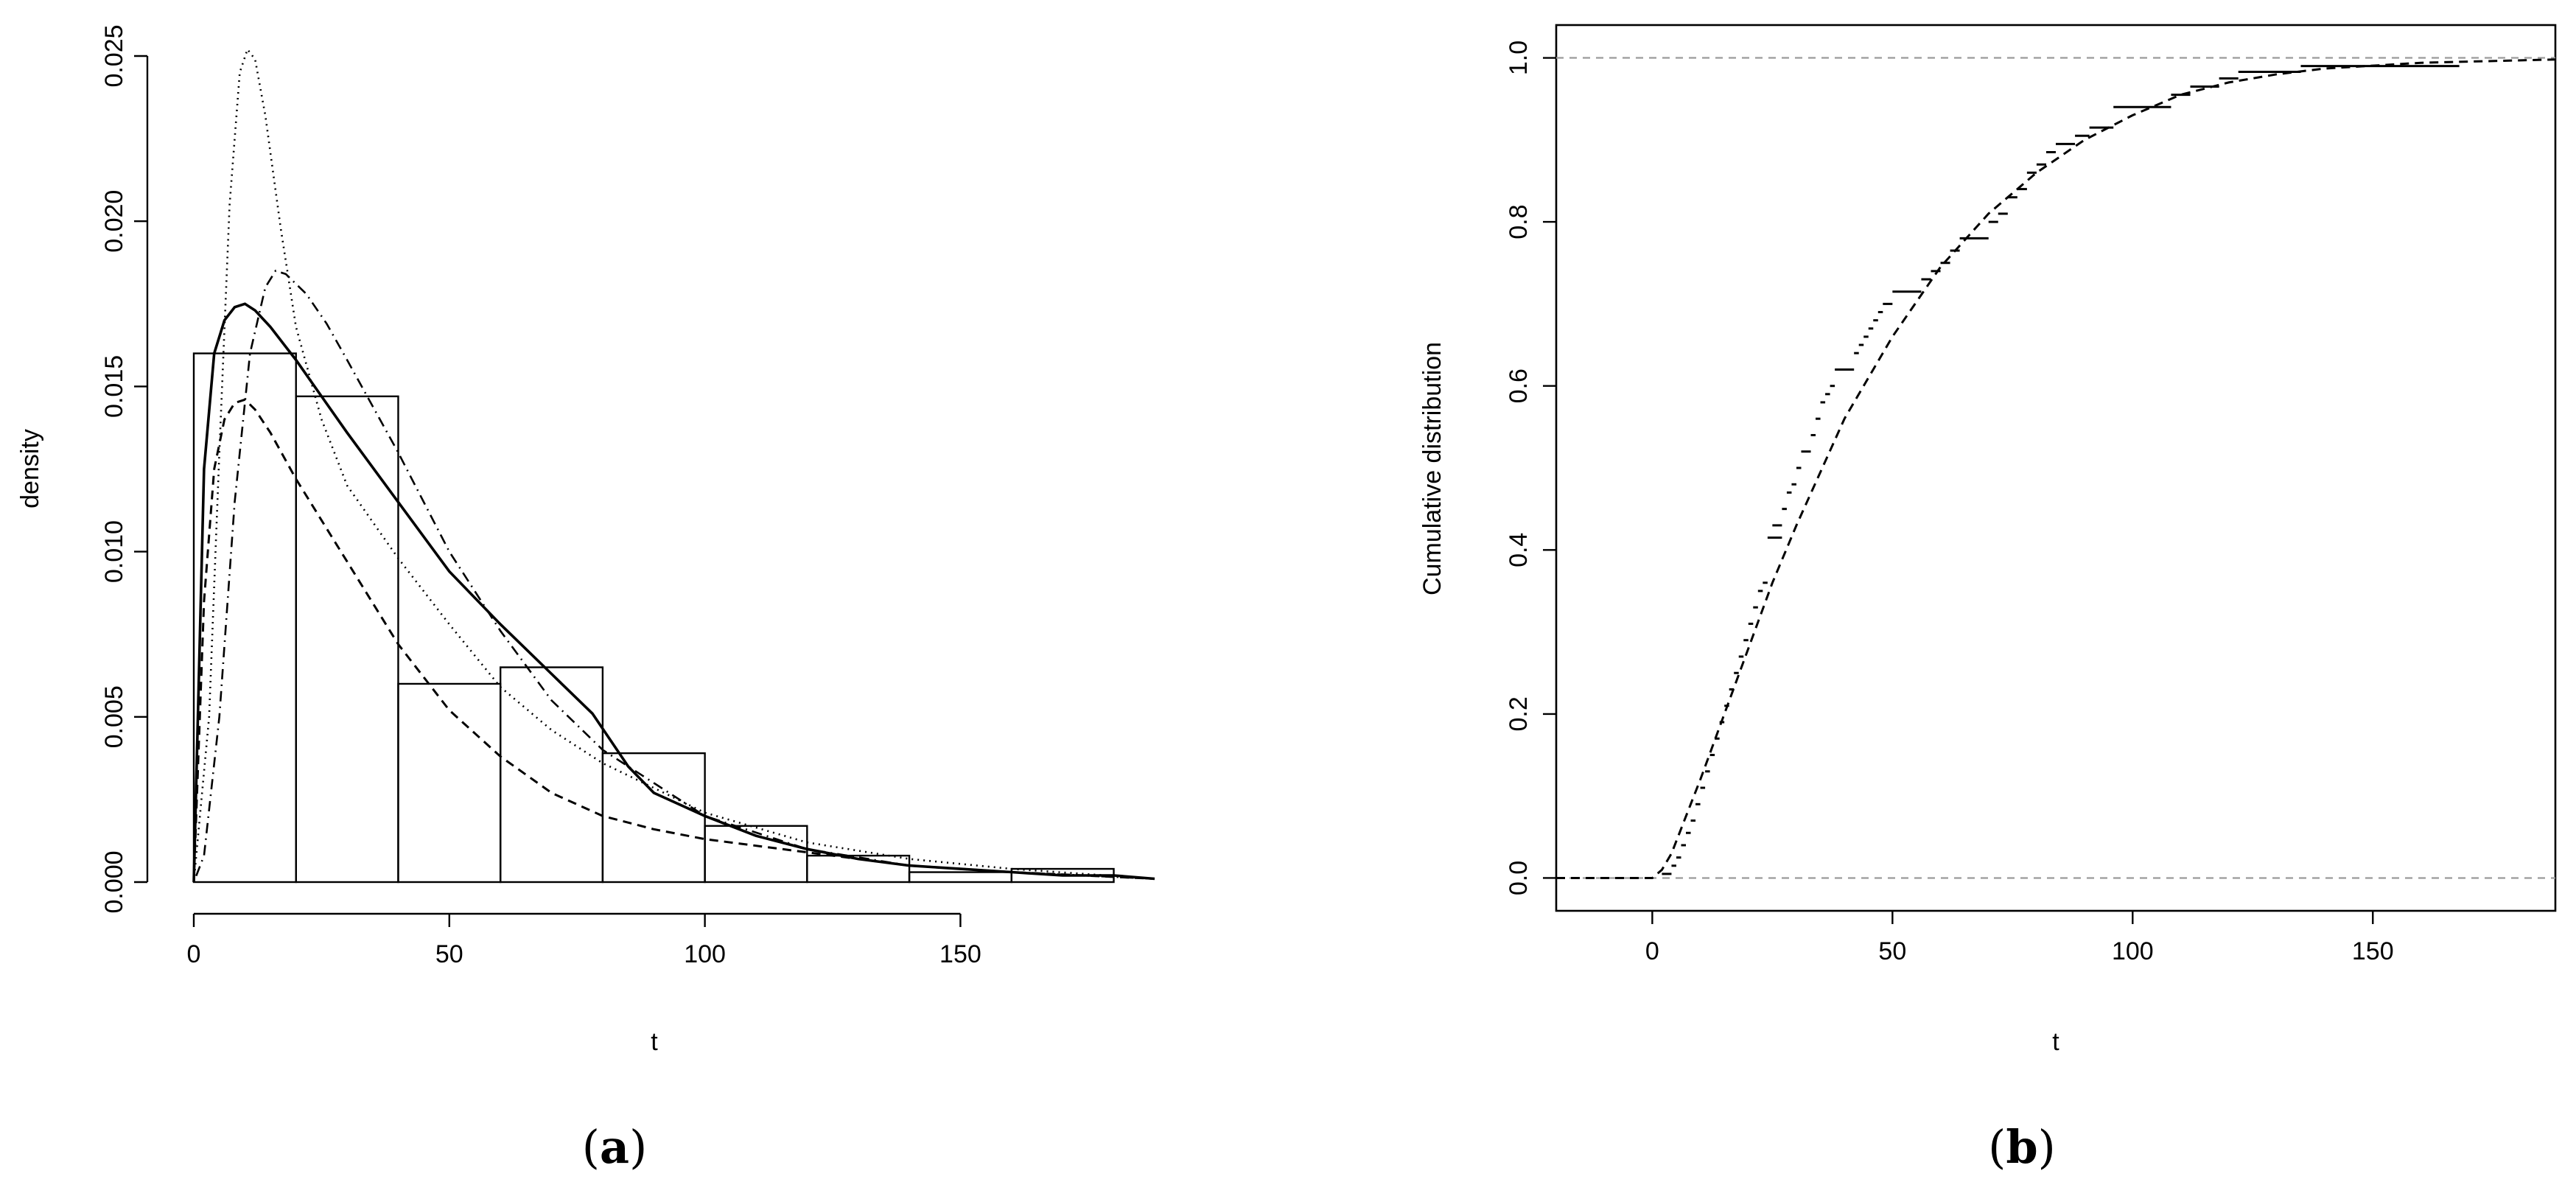 The image size is (2576, 1196). What do you see at coordinates (1519, 221) in the screenshot?
I see `y-tick-label: 0.8` at bounding box center [1519, 221].